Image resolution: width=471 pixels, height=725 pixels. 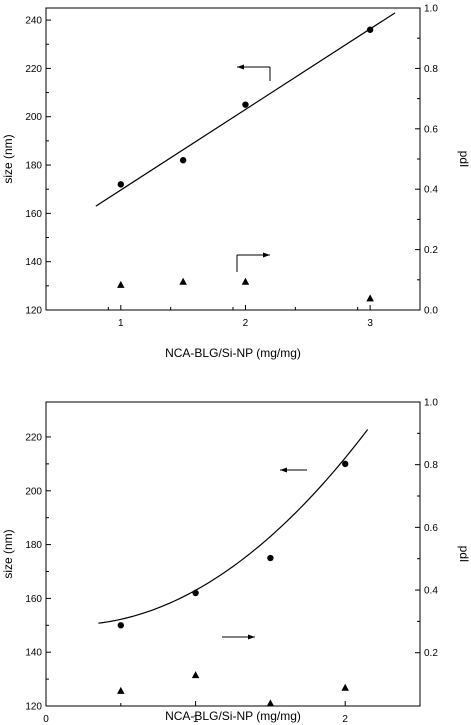 What do you see at coordinates (345, 719) in the screenshot?
I see `panel2-xtick-label: 2` at bounding box center [345, 719].